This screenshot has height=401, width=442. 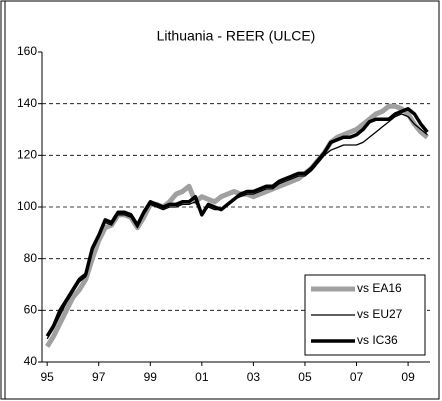 I want to click on x-tick-label: 09, so click(x=408, y=377).